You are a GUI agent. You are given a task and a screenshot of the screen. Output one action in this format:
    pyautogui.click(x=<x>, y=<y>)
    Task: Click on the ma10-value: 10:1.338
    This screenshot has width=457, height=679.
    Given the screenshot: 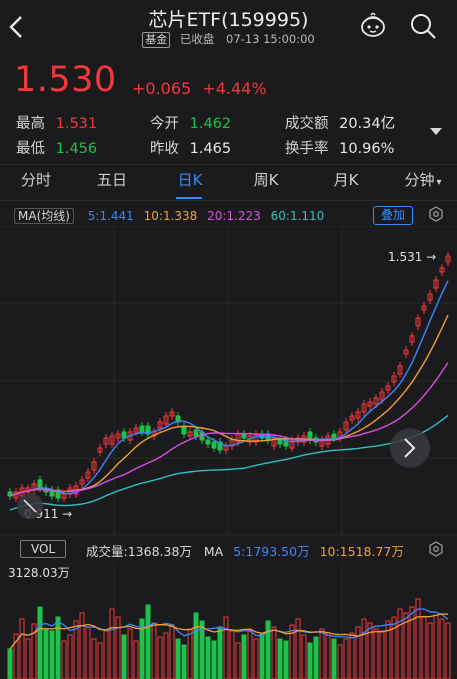 What is the action you would take?
    pyautogui.click(x=170, y=216)
    